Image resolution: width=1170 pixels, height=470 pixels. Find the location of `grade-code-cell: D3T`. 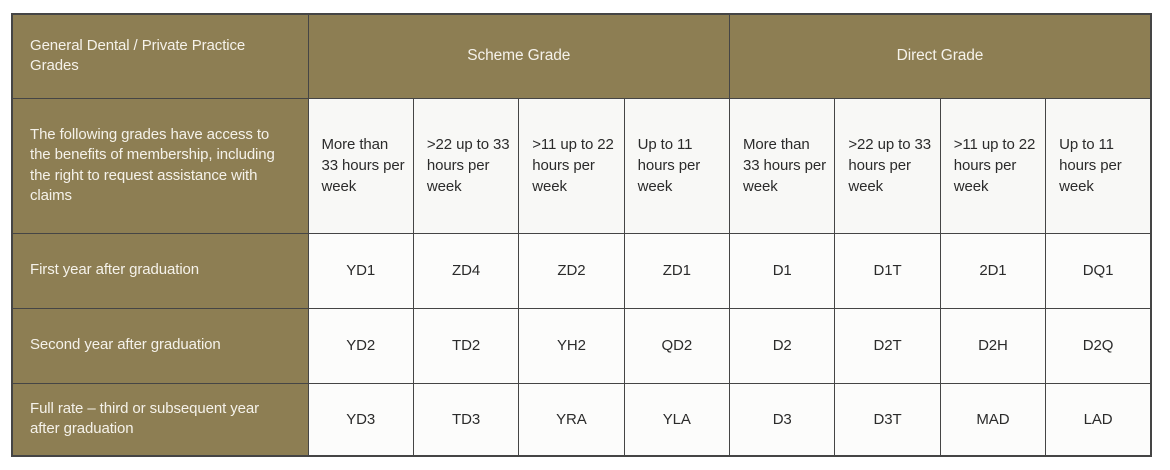

grade-code-cell: D3T is located at coordinates (887, 419).